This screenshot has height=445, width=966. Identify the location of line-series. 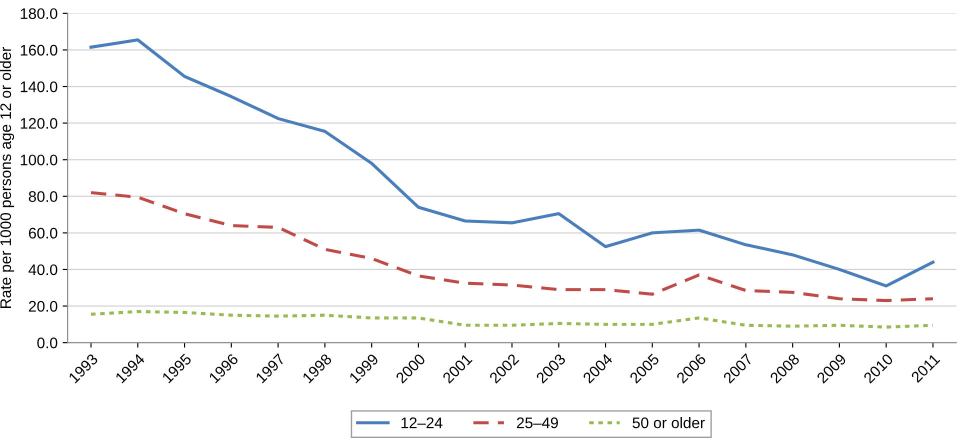
(511, 319).